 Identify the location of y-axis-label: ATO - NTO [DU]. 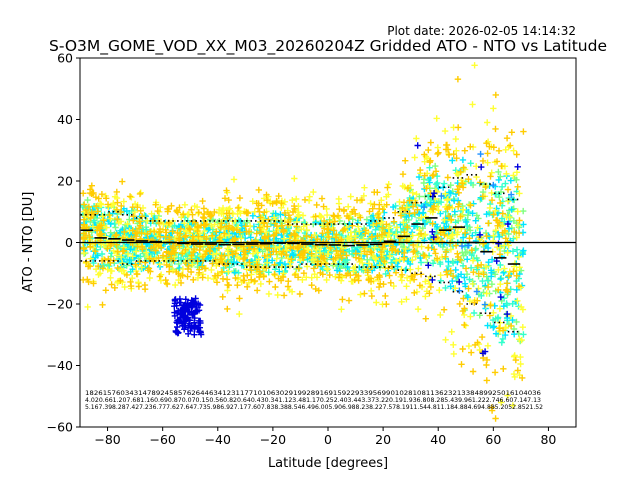
(28, 242).